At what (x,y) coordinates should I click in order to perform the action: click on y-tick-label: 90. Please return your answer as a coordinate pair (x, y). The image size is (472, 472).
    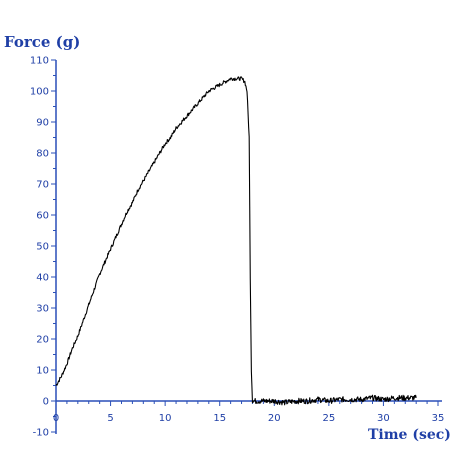
    Looking at the image, I should click on (42, 123).